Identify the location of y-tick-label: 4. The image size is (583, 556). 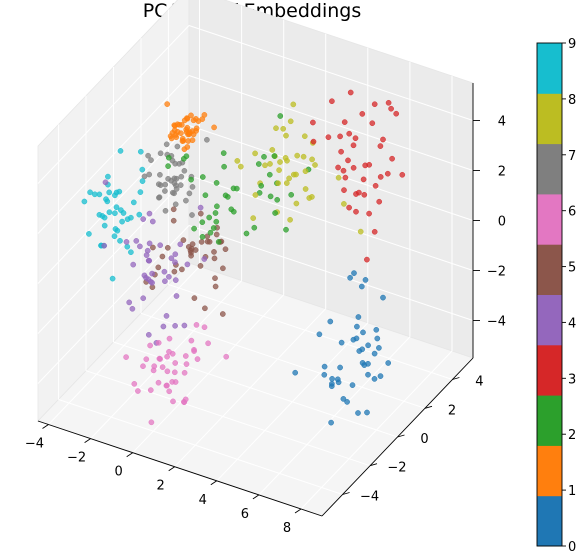
(479, 382).